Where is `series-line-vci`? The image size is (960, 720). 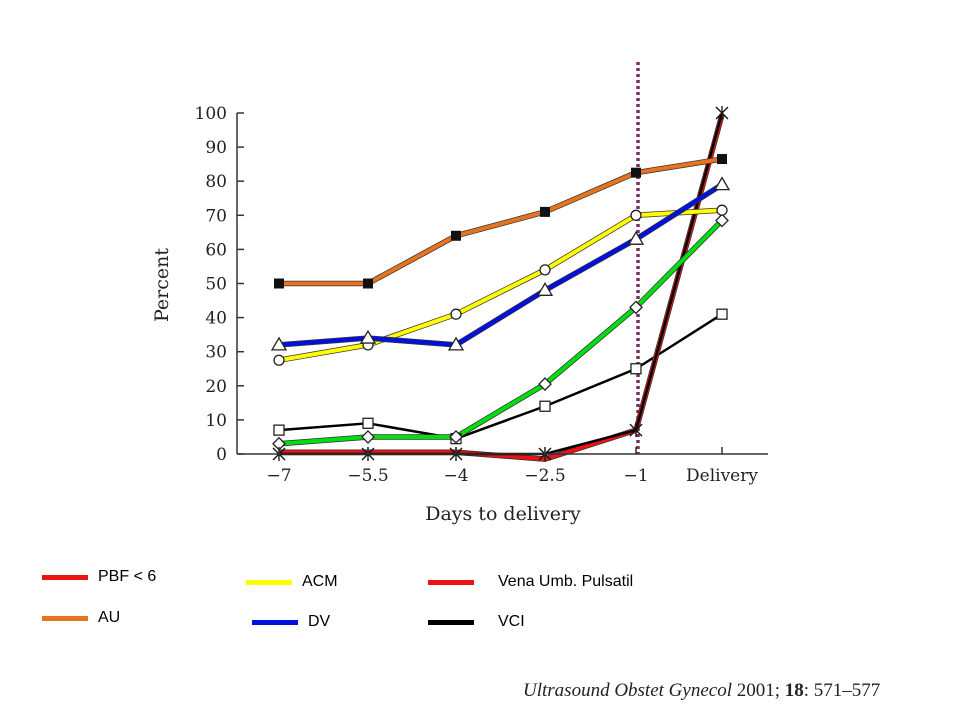
series-line-vci is located at coordinates (500, 376).